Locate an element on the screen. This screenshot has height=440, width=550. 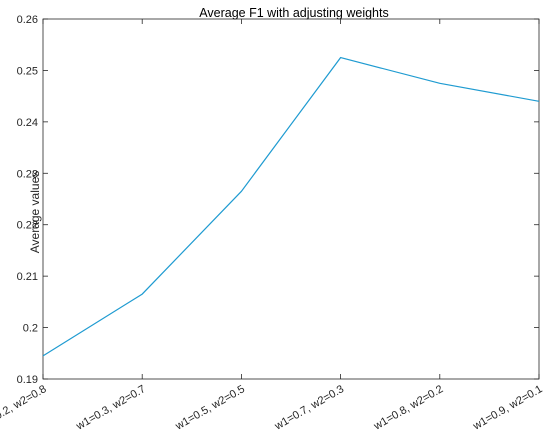
y-tick-label: 0.21 is located at coordinates (27, 277).